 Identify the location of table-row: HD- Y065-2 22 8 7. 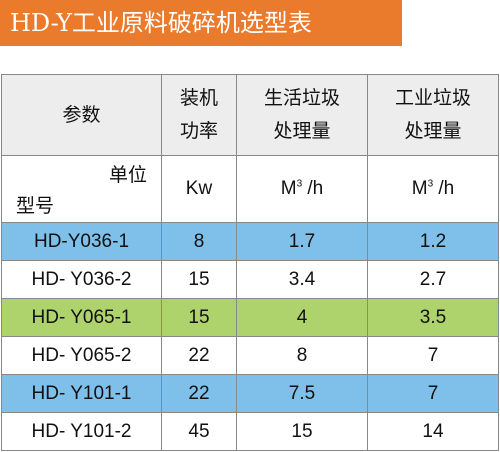
(250, 355).